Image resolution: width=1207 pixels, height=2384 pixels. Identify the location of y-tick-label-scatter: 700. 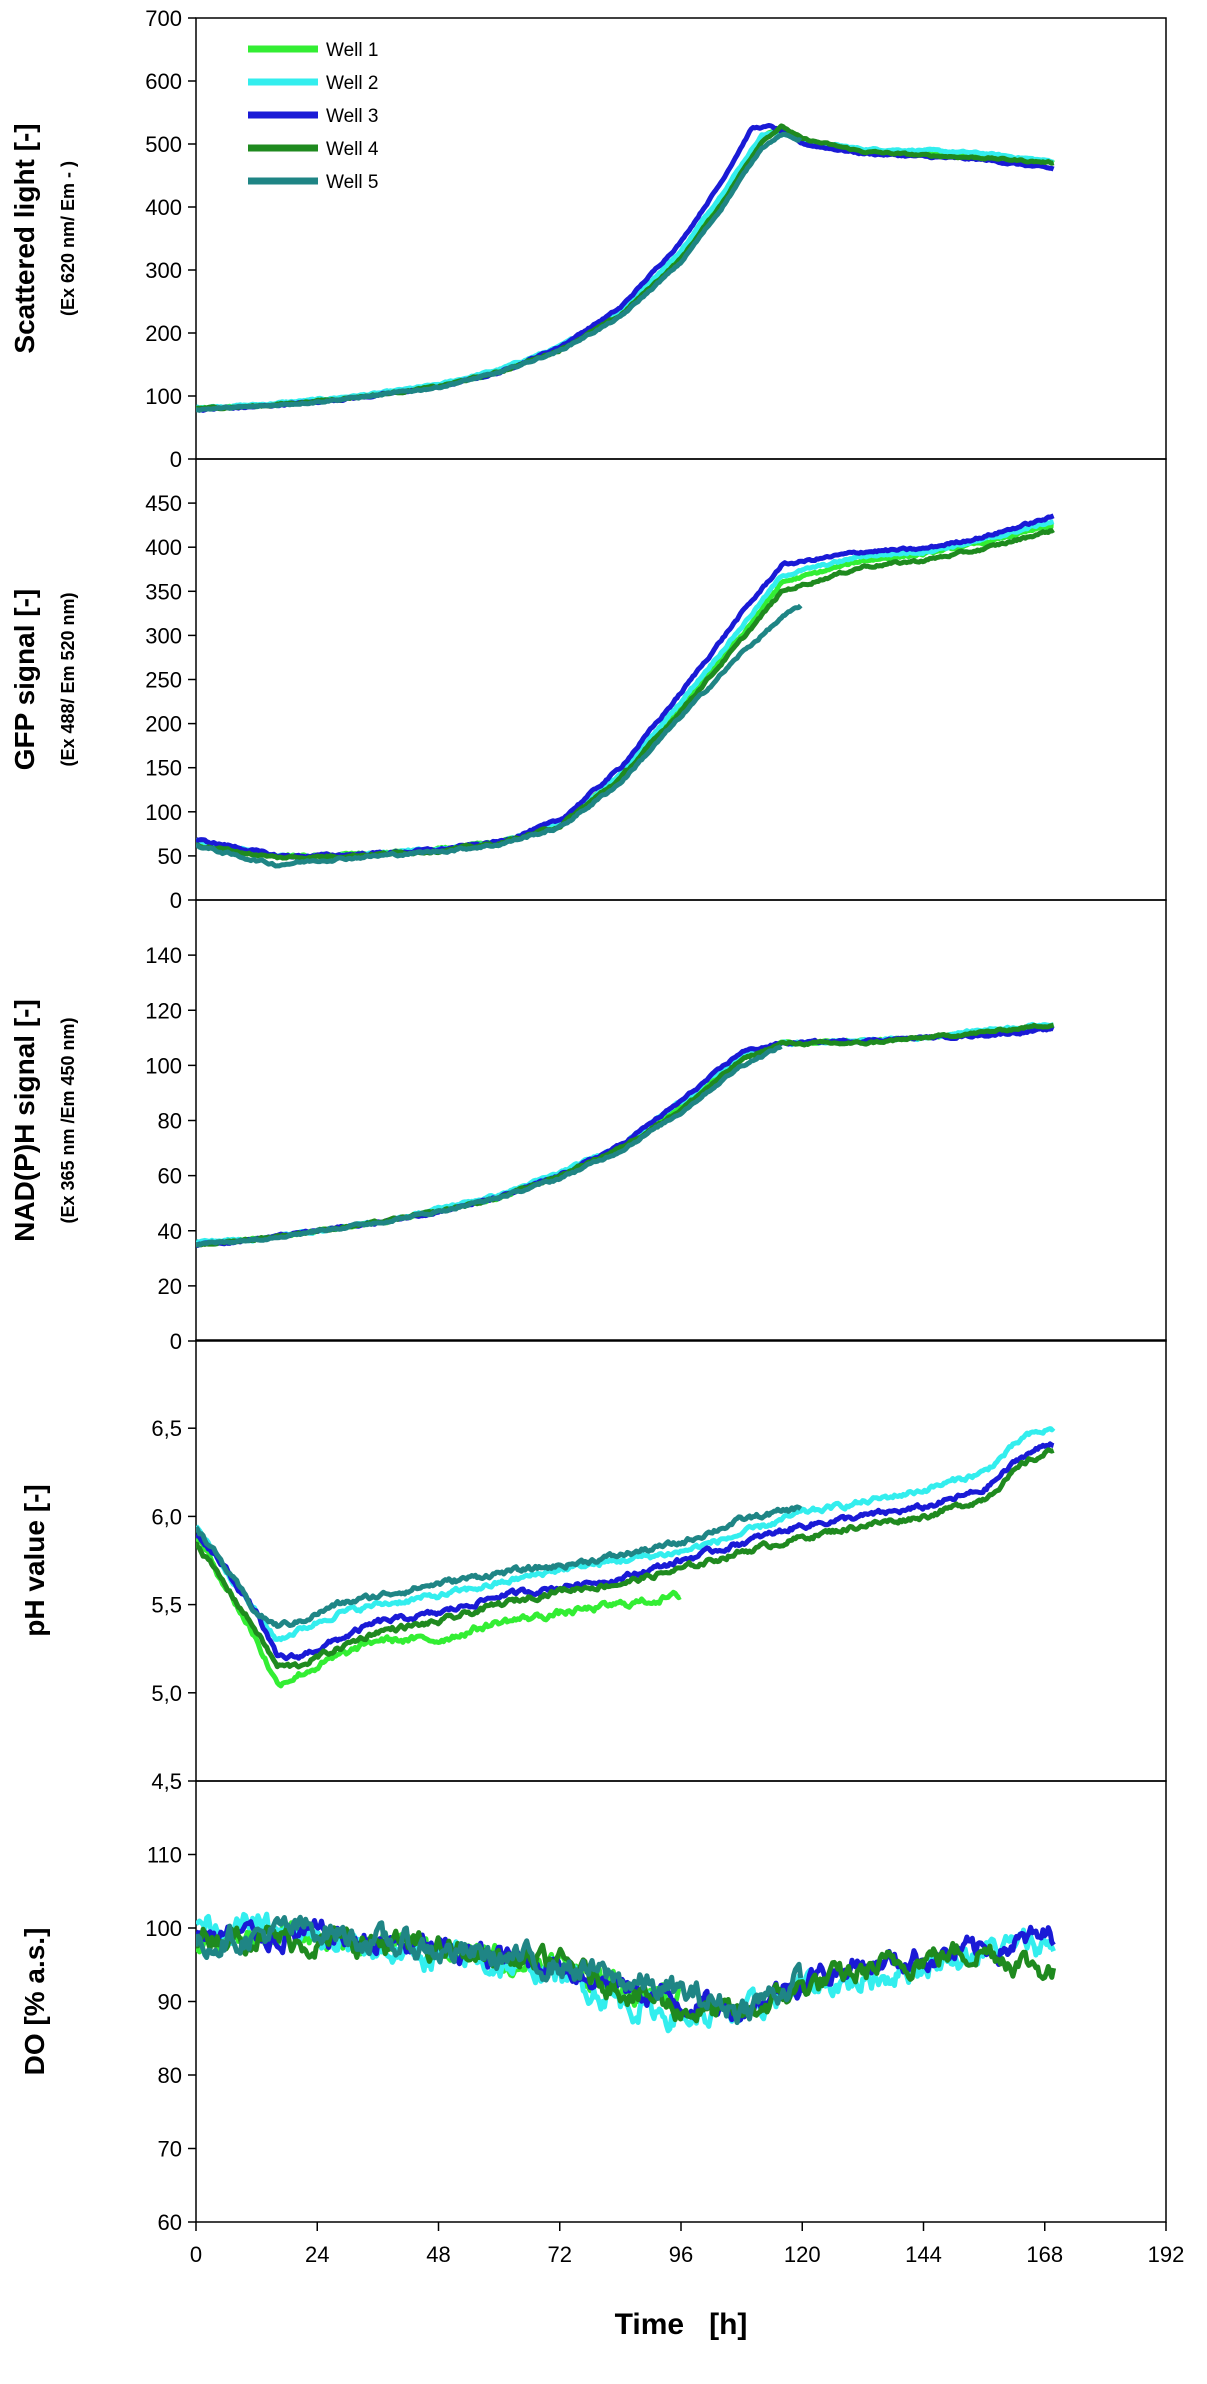
(163, 18).